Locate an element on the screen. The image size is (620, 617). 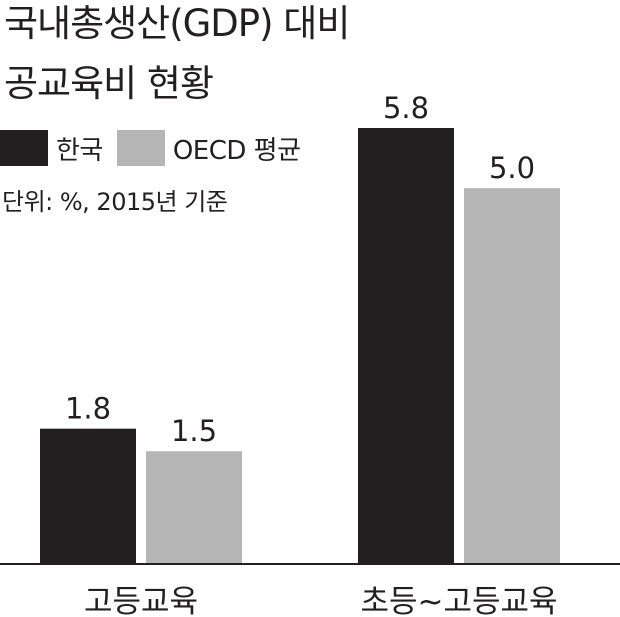
legend-swatch-oecd is located at coordinates (140, 148).